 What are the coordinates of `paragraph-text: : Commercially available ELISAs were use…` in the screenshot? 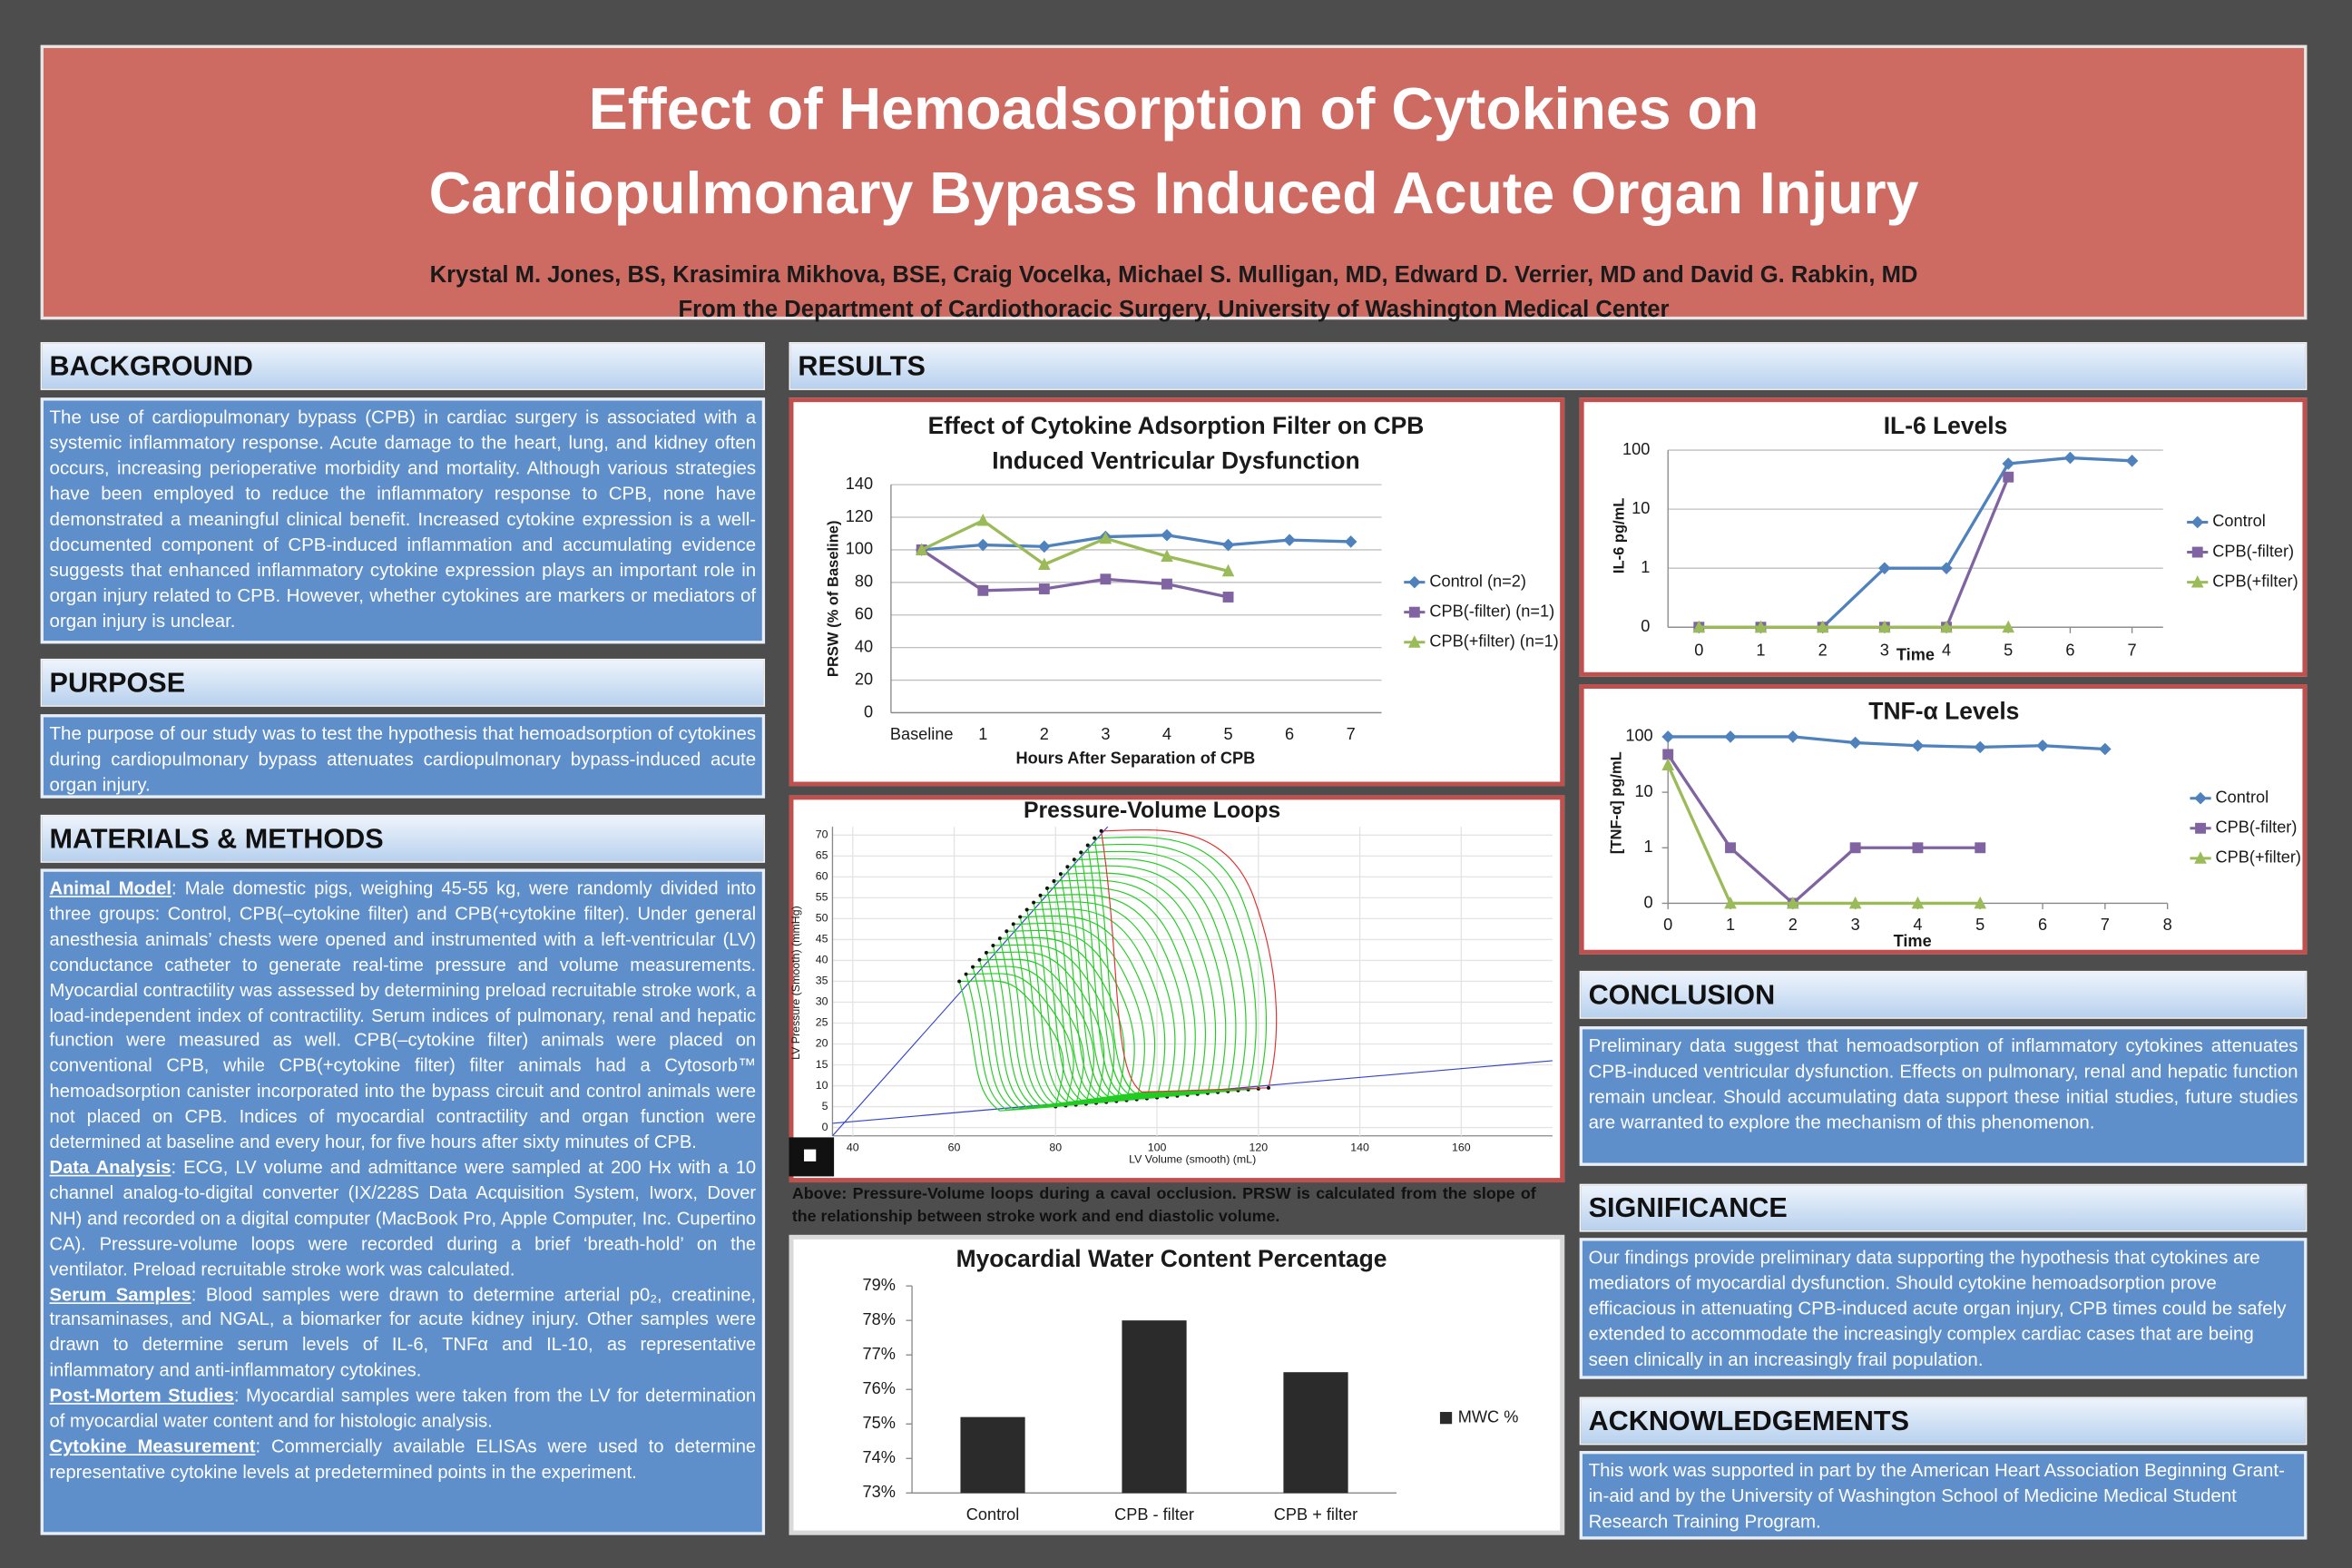 It's located at (403, 1459).